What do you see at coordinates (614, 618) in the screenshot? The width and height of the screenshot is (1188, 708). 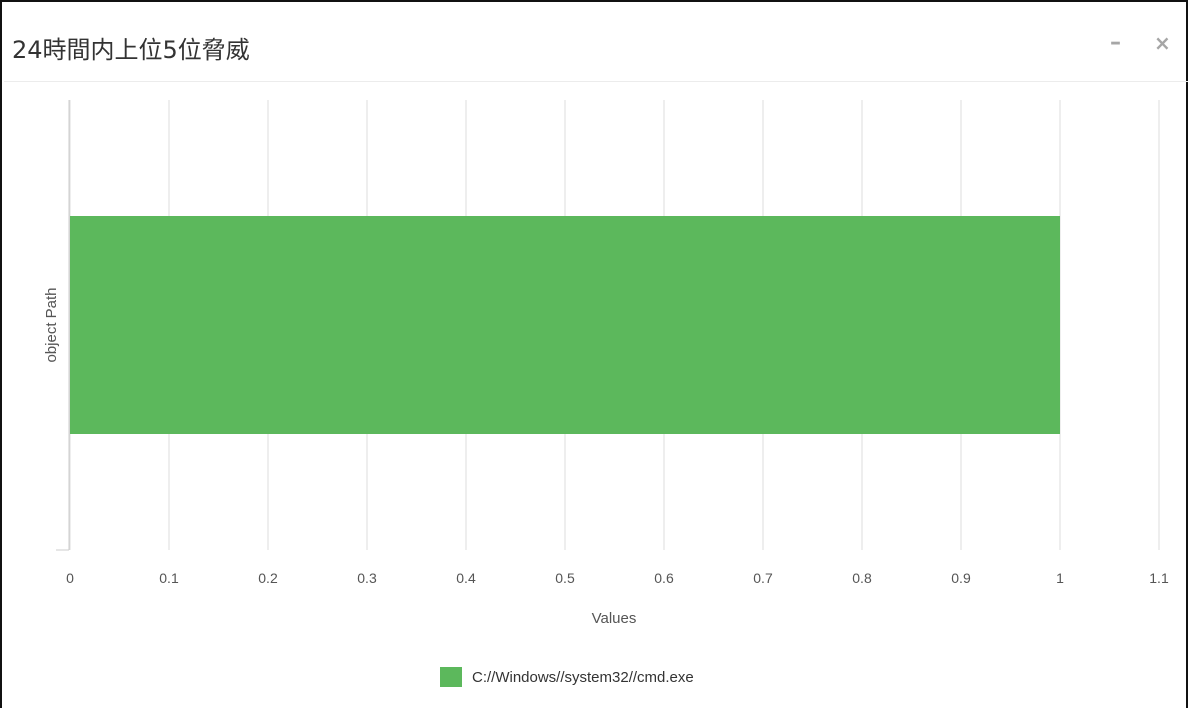 I see `x-axis-title: Values` at bounding box center [614, 618].